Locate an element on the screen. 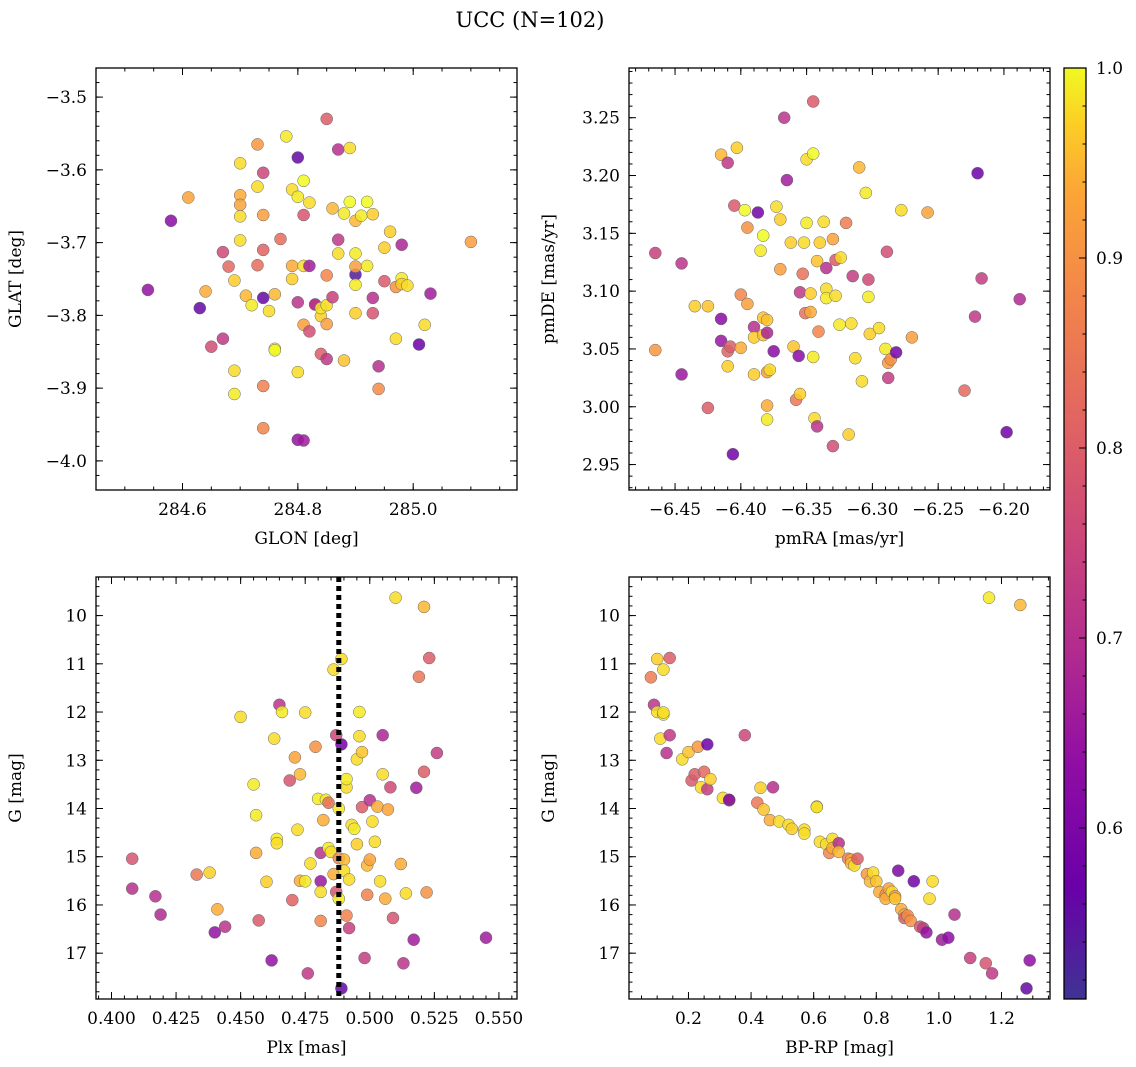 Image resolution: width=1136 pixels, height=1067 pixels. y-tick-label: 2.95 is located at coordinates (601, 466).